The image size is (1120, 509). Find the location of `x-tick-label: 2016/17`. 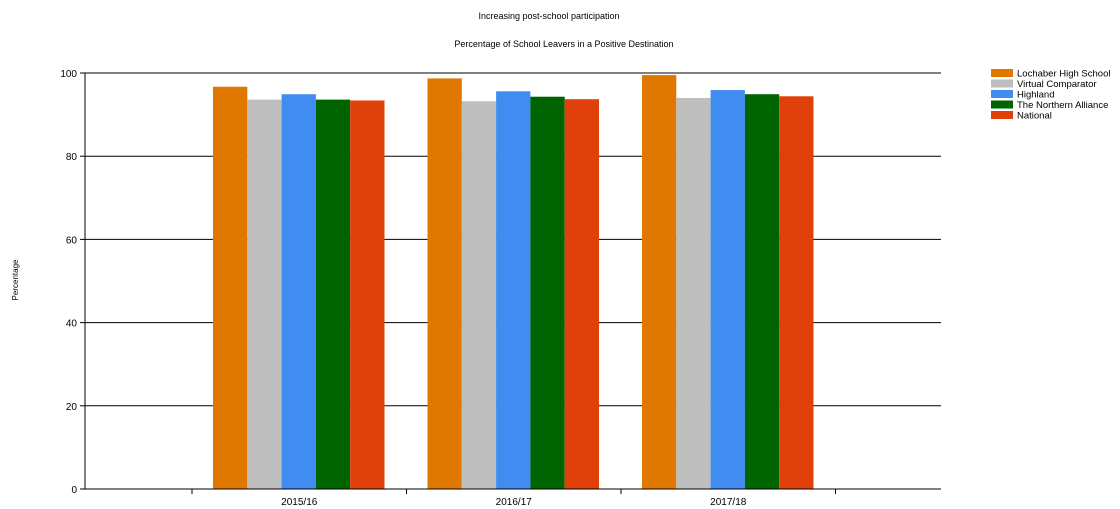

x-tick-label: 2016/17 is located at coordinates (514, 502).